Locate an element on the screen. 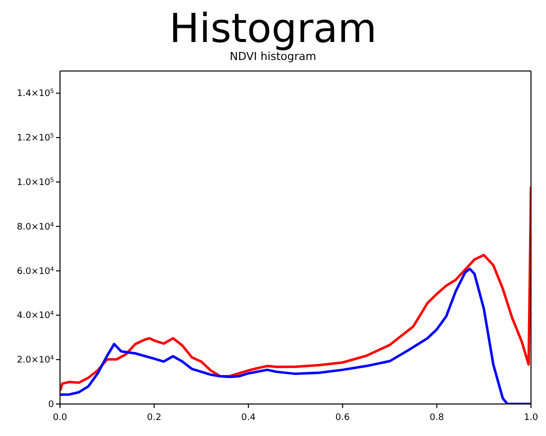  x-tick-label: 1.0 is located at coordinates (531, 418).